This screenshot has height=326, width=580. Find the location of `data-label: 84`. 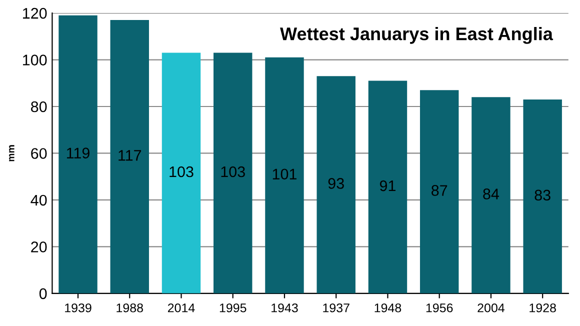

data-label: 84 is located at coordinates (491, 194).